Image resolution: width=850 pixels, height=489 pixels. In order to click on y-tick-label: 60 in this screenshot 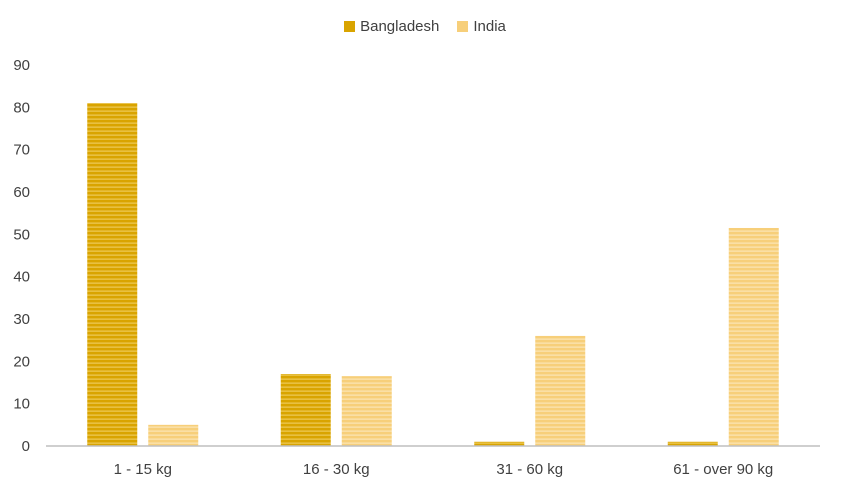, I will do `click(21, 192)`.